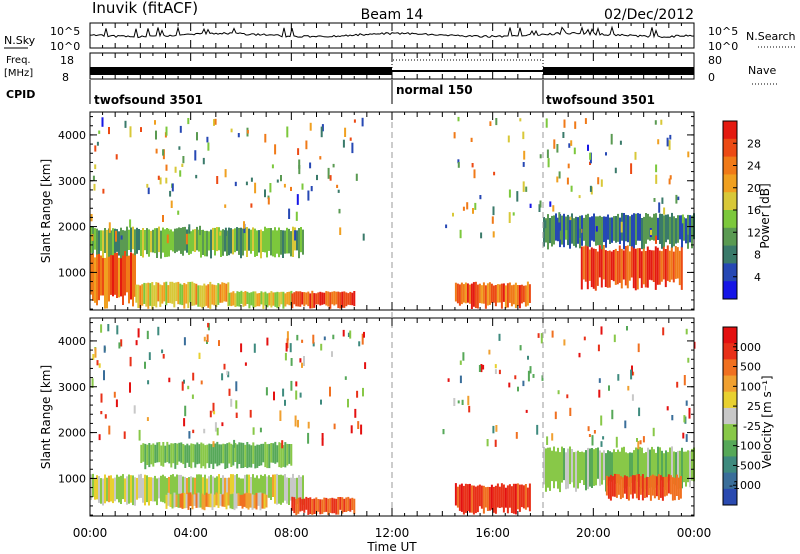 The image size is (800, 554). What do you see at coordinates (754, 232) in the screenshot?
I see `power-tick-label: 12` at bounding box center [754, 232].